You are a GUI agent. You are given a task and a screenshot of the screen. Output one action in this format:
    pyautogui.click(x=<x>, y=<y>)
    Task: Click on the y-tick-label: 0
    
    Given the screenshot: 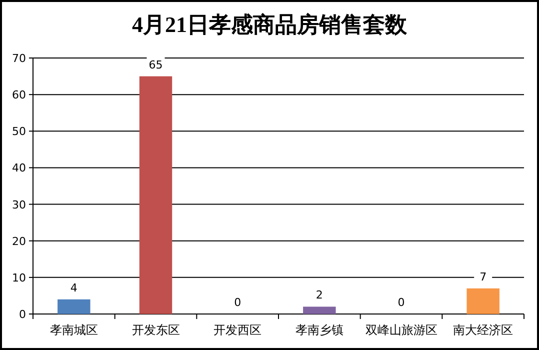 What is the action you would take?
    pyautogui.click(x=22, y=314)
    